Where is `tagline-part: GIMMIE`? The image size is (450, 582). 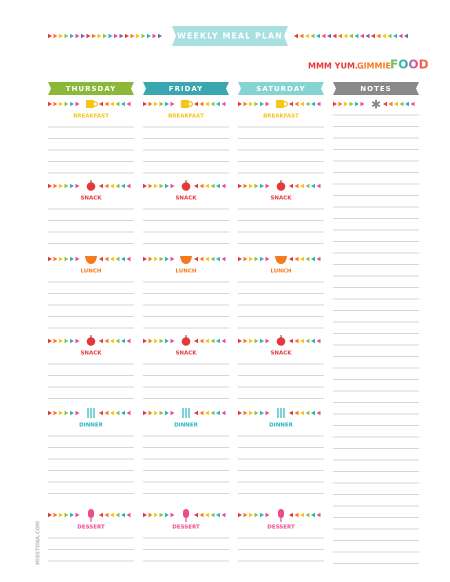 tagline-part: GIMMIE is located at coordinates (374, 66).